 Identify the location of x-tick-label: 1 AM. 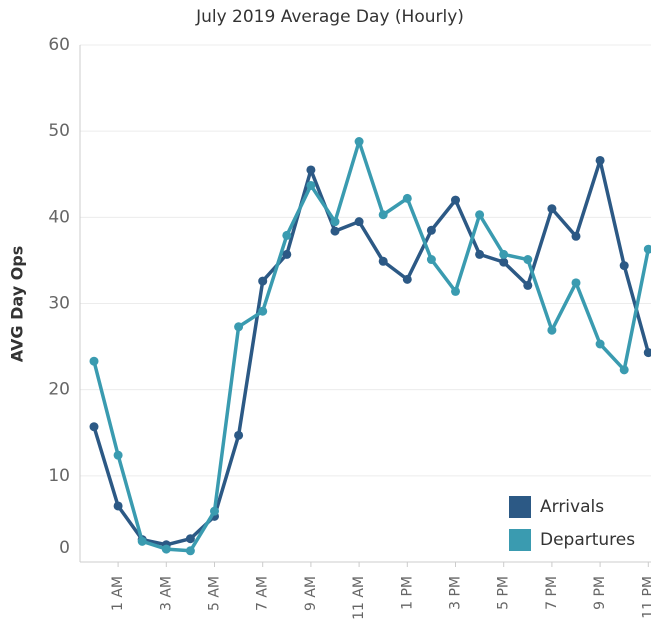
(118, 593).